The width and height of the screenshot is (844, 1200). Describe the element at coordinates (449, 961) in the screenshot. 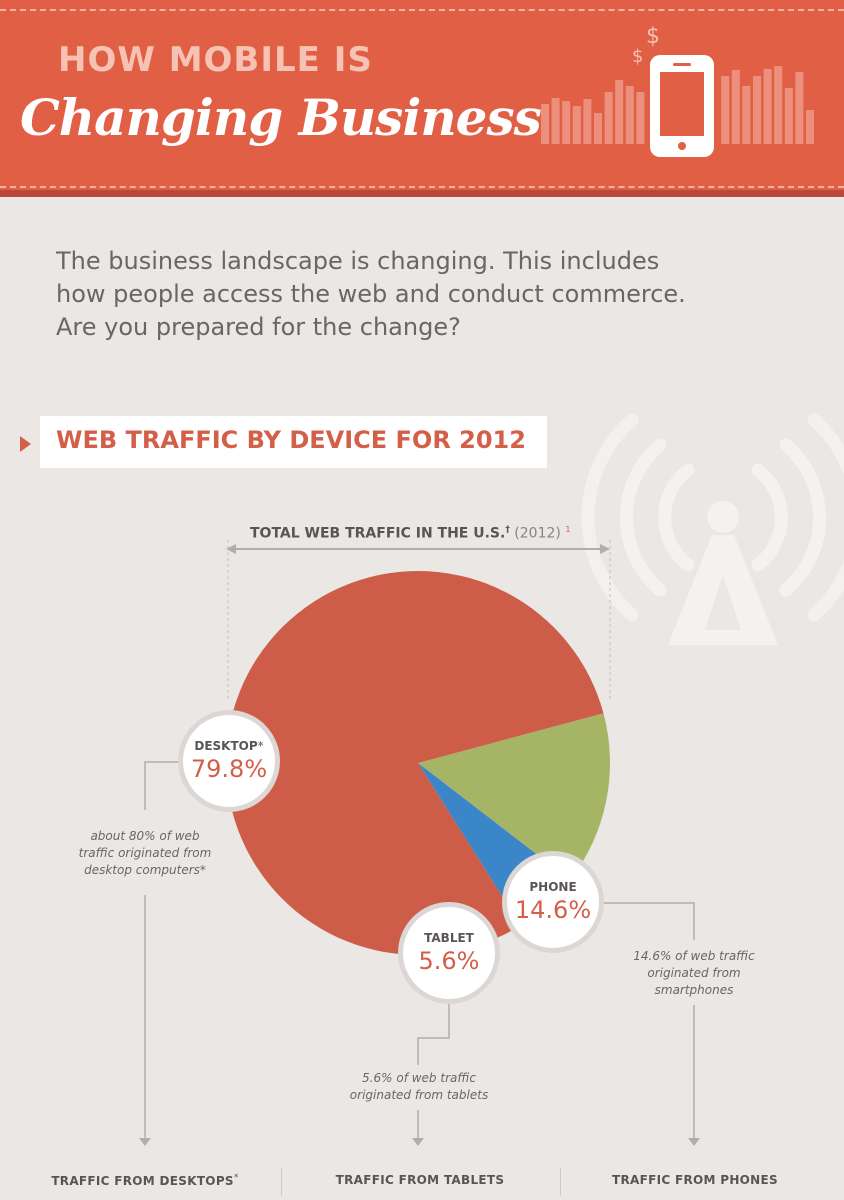

I see `tablet-value: 5.6%` at that location.